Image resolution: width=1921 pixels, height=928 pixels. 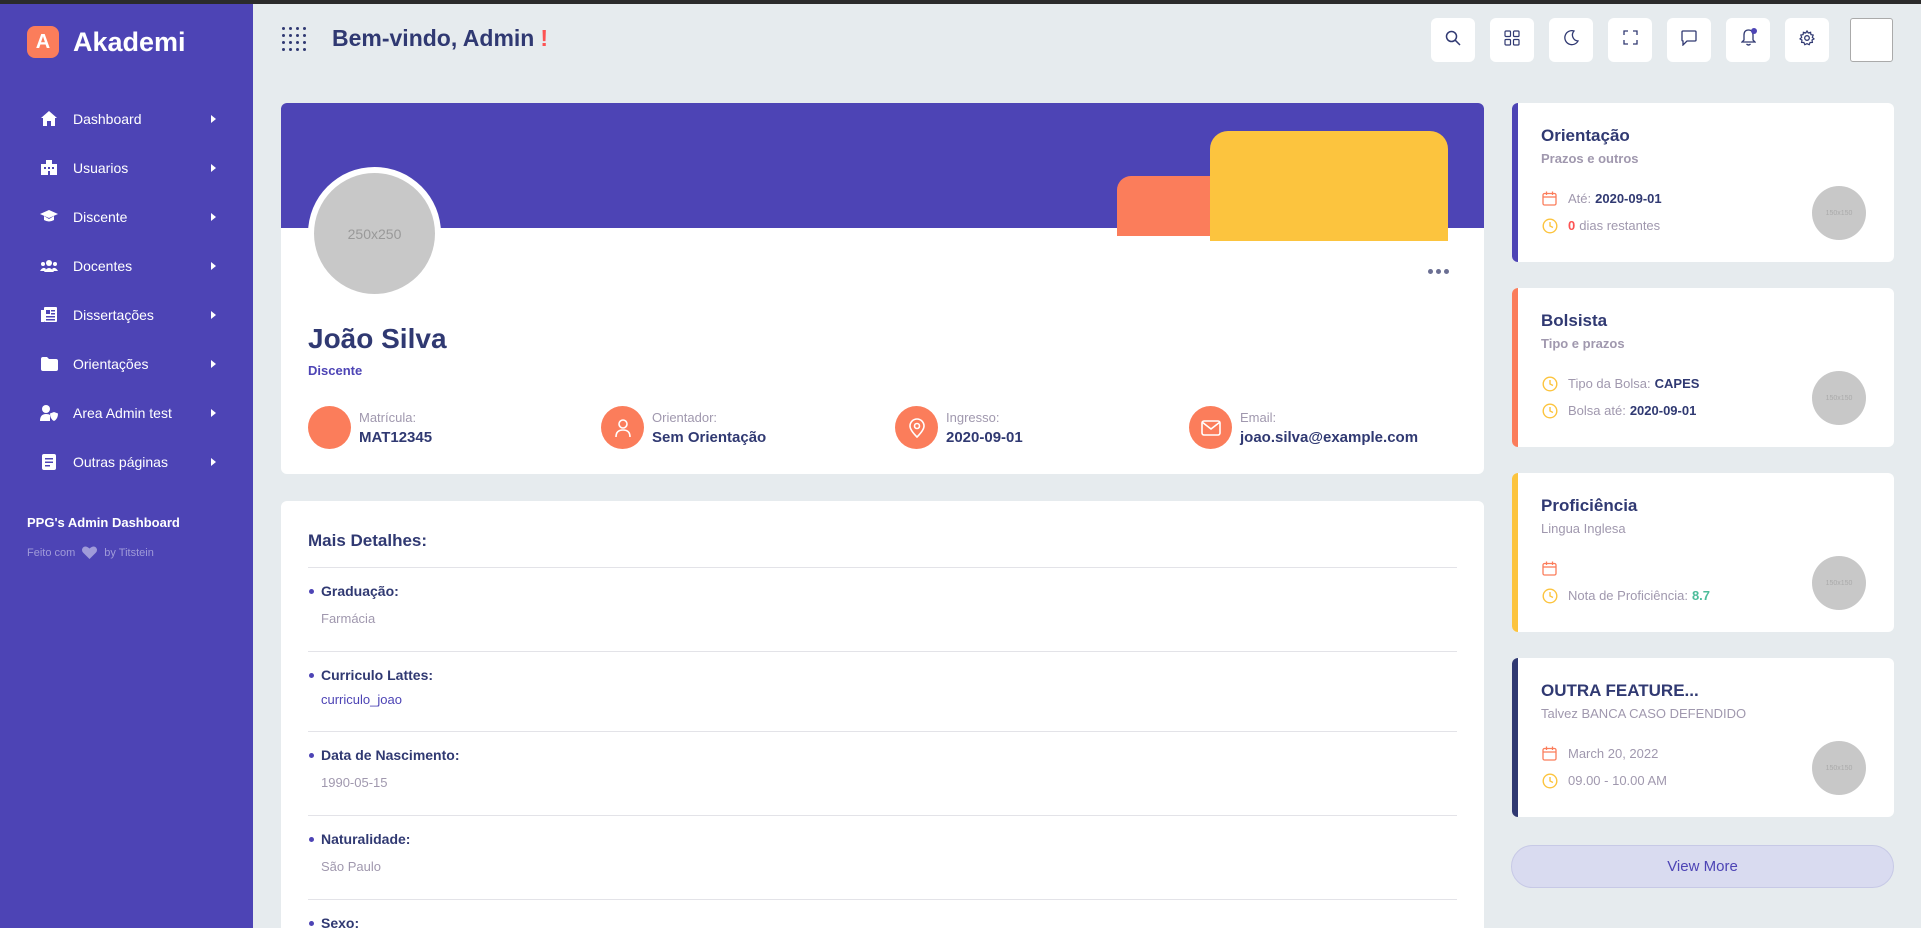 What do you see at coordinates (1689, 40) in the screenshot?
I see `messages-button` at bounding box center [1689, 40].